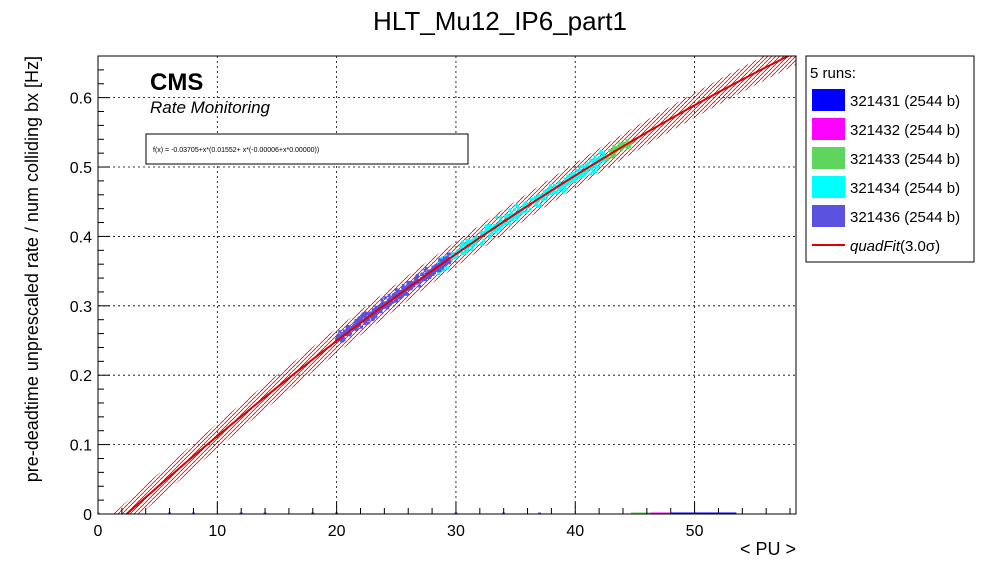 This screenshot has height=572, width=996. I want to click on legend-label: 321431 (2544 b), so click(905, 101).